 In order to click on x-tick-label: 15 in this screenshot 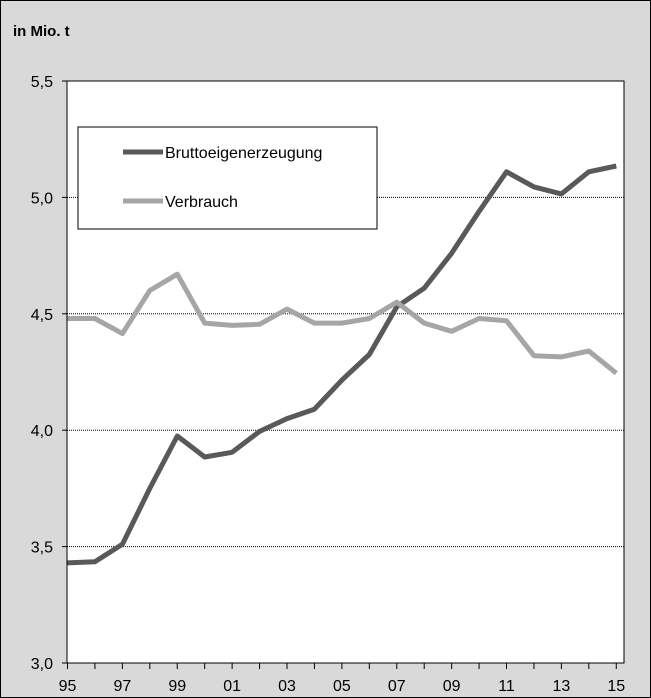, I will do `click(616, 686)`.